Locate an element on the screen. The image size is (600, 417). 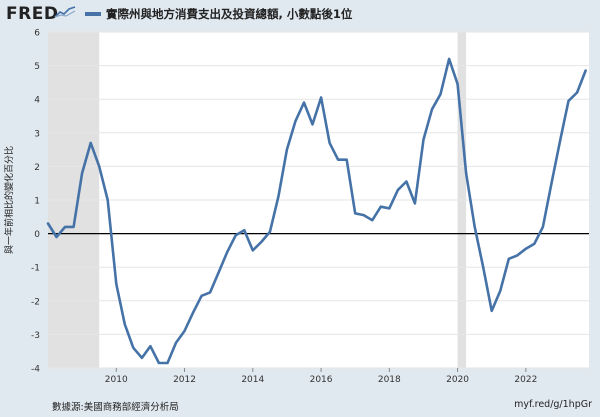
y-tick-label--1: -1 is located at coordinates (35, 269).